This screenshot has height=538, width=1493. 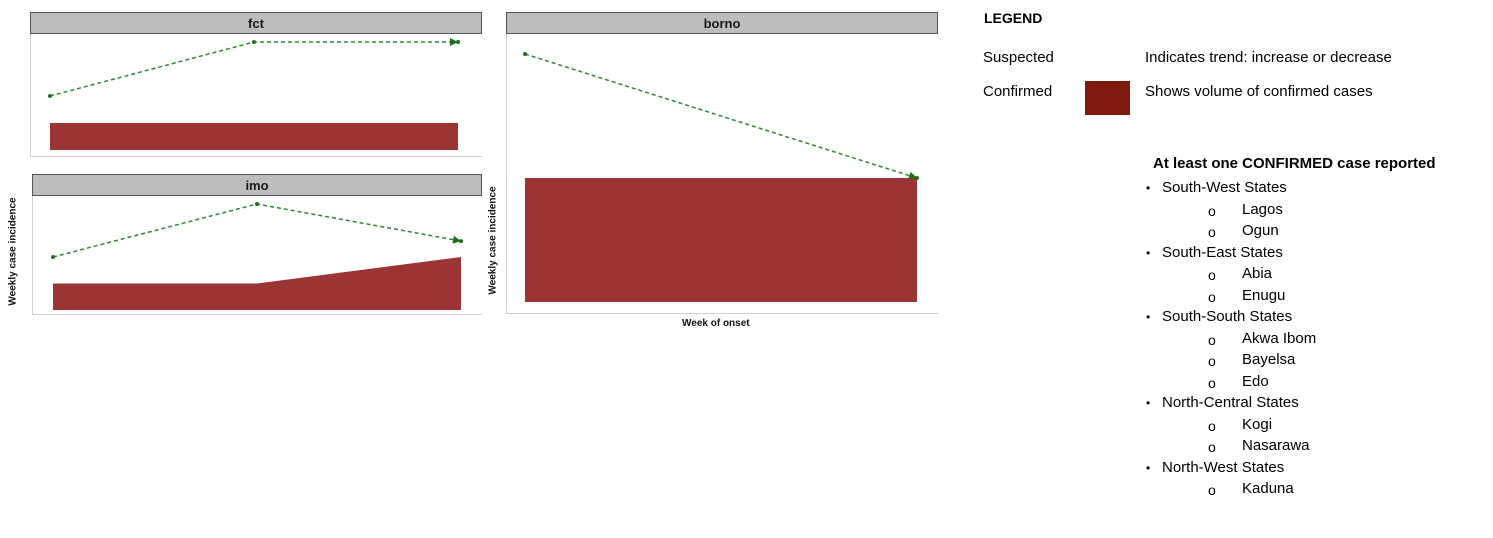 What do you see at coordinates (1230, 402) in the screenshot?
I see `list-item-text: North-Central States` at bounding box center [1230, 402].